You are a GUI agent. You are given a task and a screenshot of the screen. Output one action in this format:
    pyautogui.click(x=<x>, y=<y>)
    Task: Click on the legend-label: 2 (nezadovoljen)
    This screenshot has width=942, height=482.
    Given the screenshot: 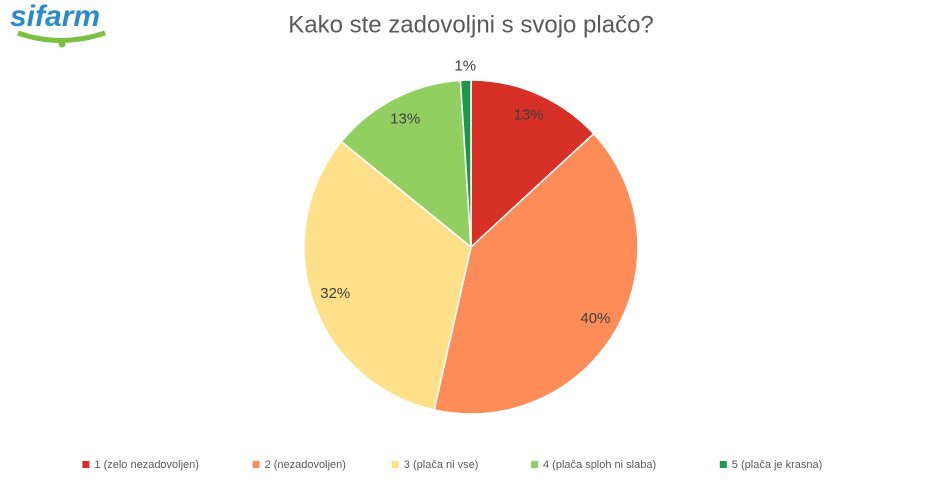 What is the action you would take?
    pyautogui.click(x=305, y=465)
    